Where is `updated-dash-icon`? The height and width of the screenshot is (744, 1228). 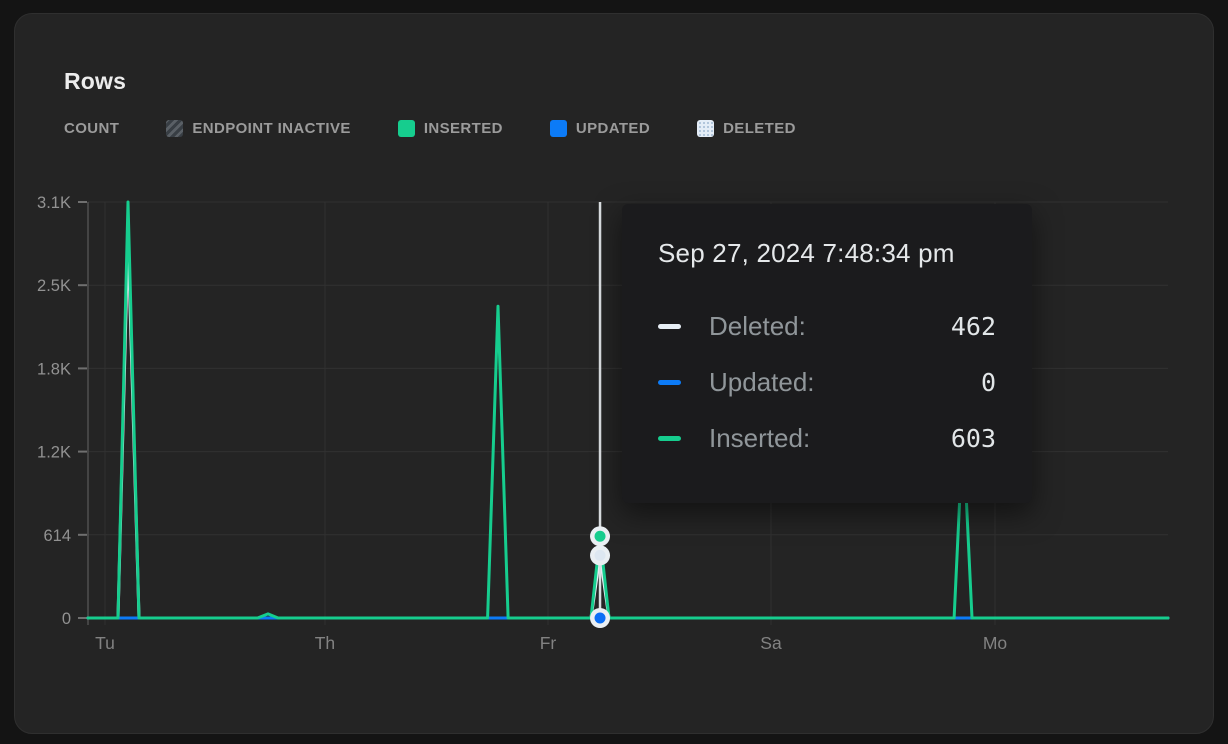 updated-dash-icon is located at coordinates (669, 382).